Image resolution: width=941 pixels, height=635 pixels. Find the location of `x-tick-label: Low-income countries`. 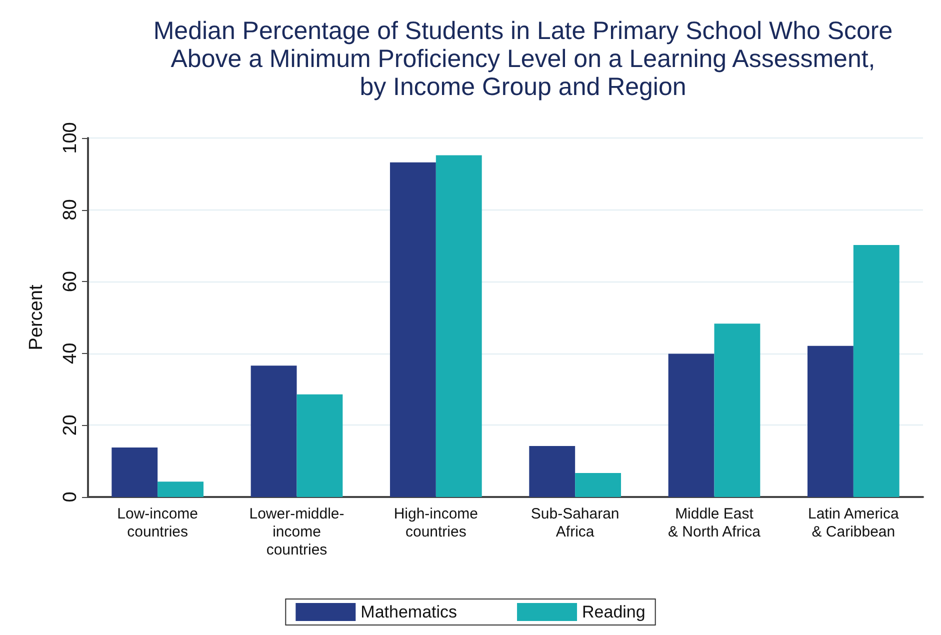

x-tick-label: Low-income countries is located at coordinates (157, 523).